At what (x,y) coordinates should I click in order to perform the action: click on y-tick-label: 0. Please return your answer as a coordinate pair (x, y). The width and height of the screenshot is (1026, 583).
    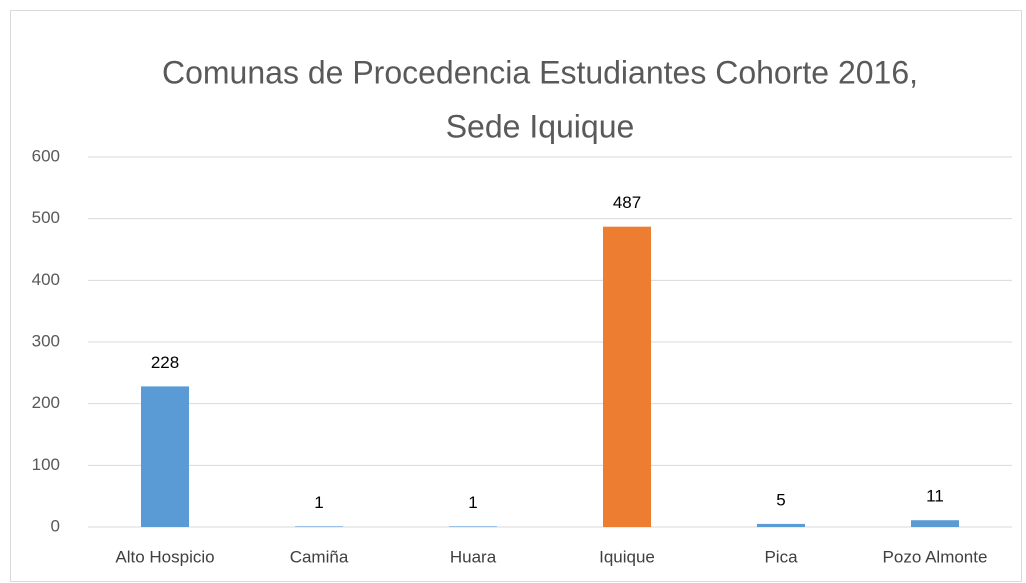
    Looking at the image, I should click on (55, 525).